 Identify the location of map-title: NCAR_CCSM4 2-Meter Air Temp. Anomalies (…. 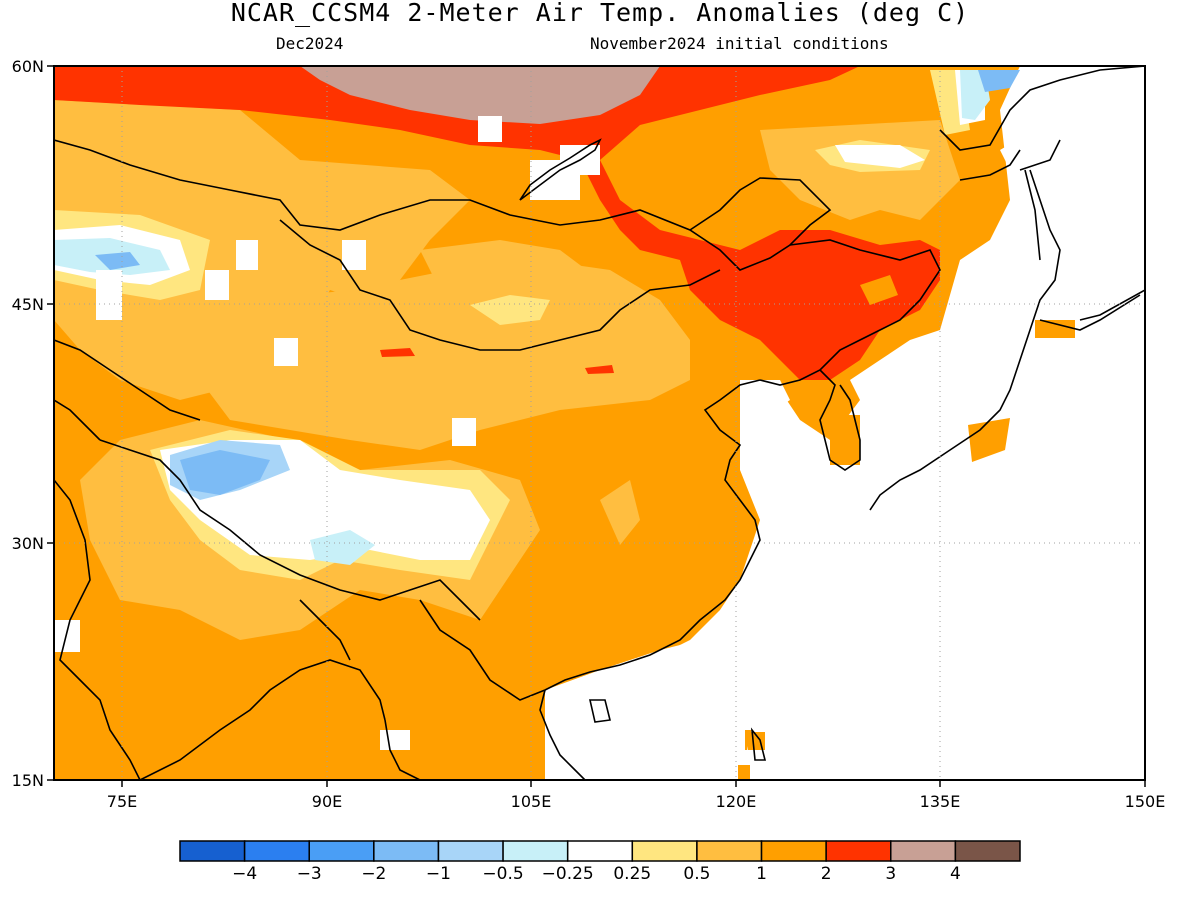
(600, 13).